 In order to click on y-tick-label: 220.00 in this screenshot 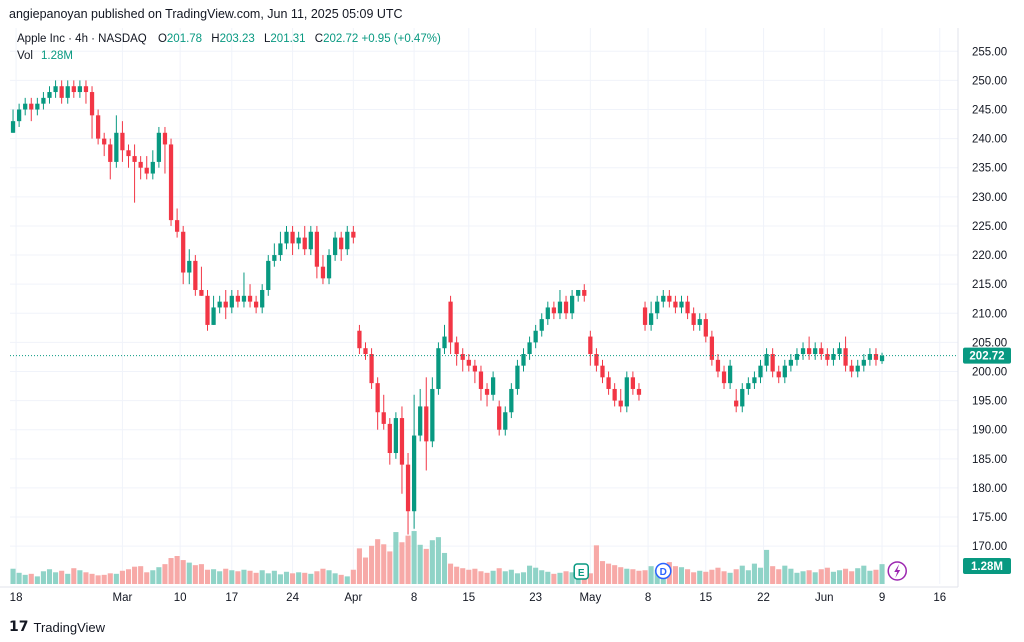, I will do `click(989, 256)`.